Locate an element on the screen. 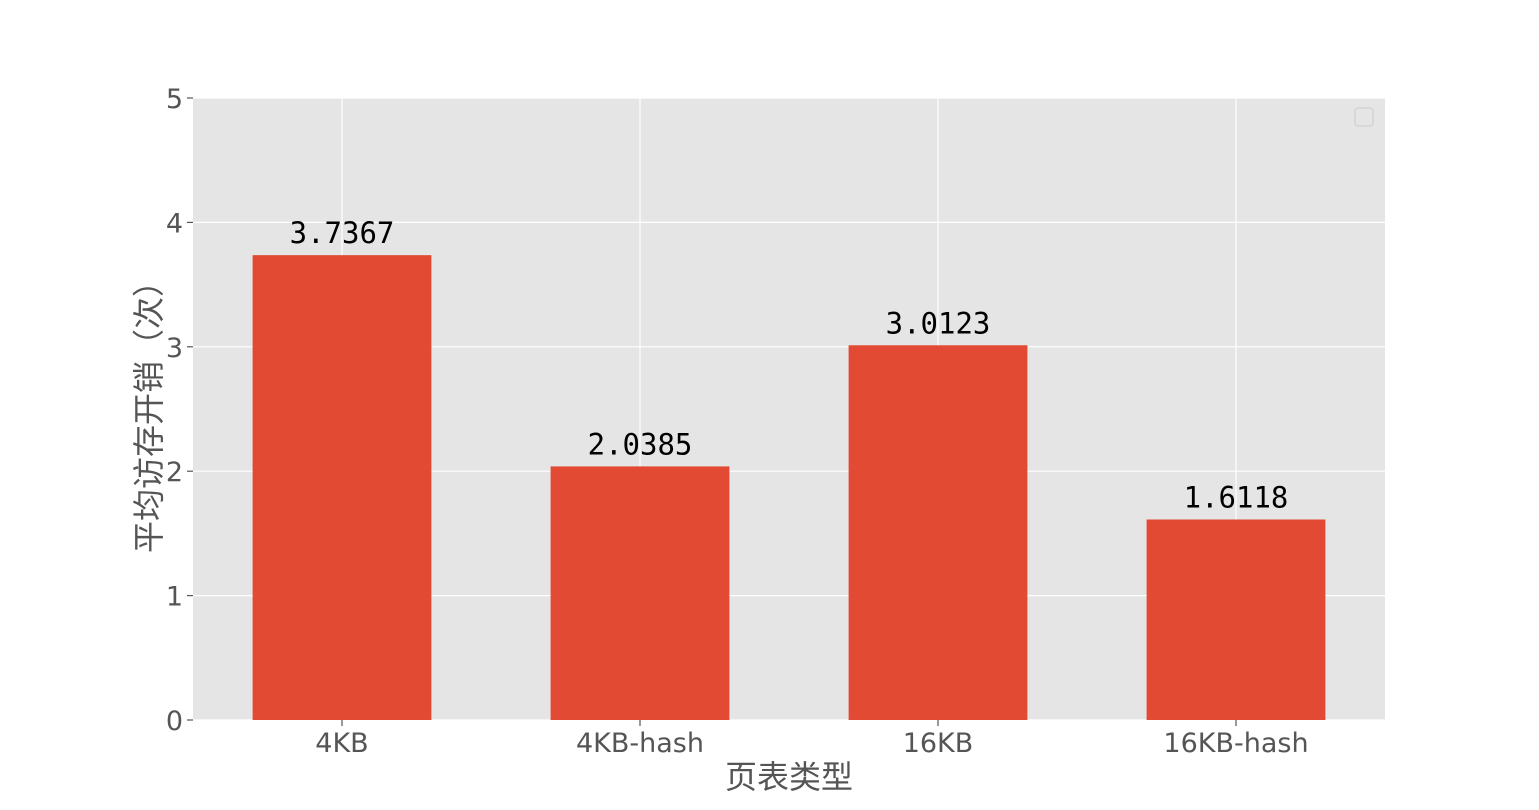 The image size is (1539, 810). legend-box is located at coordinates (1364, 117).